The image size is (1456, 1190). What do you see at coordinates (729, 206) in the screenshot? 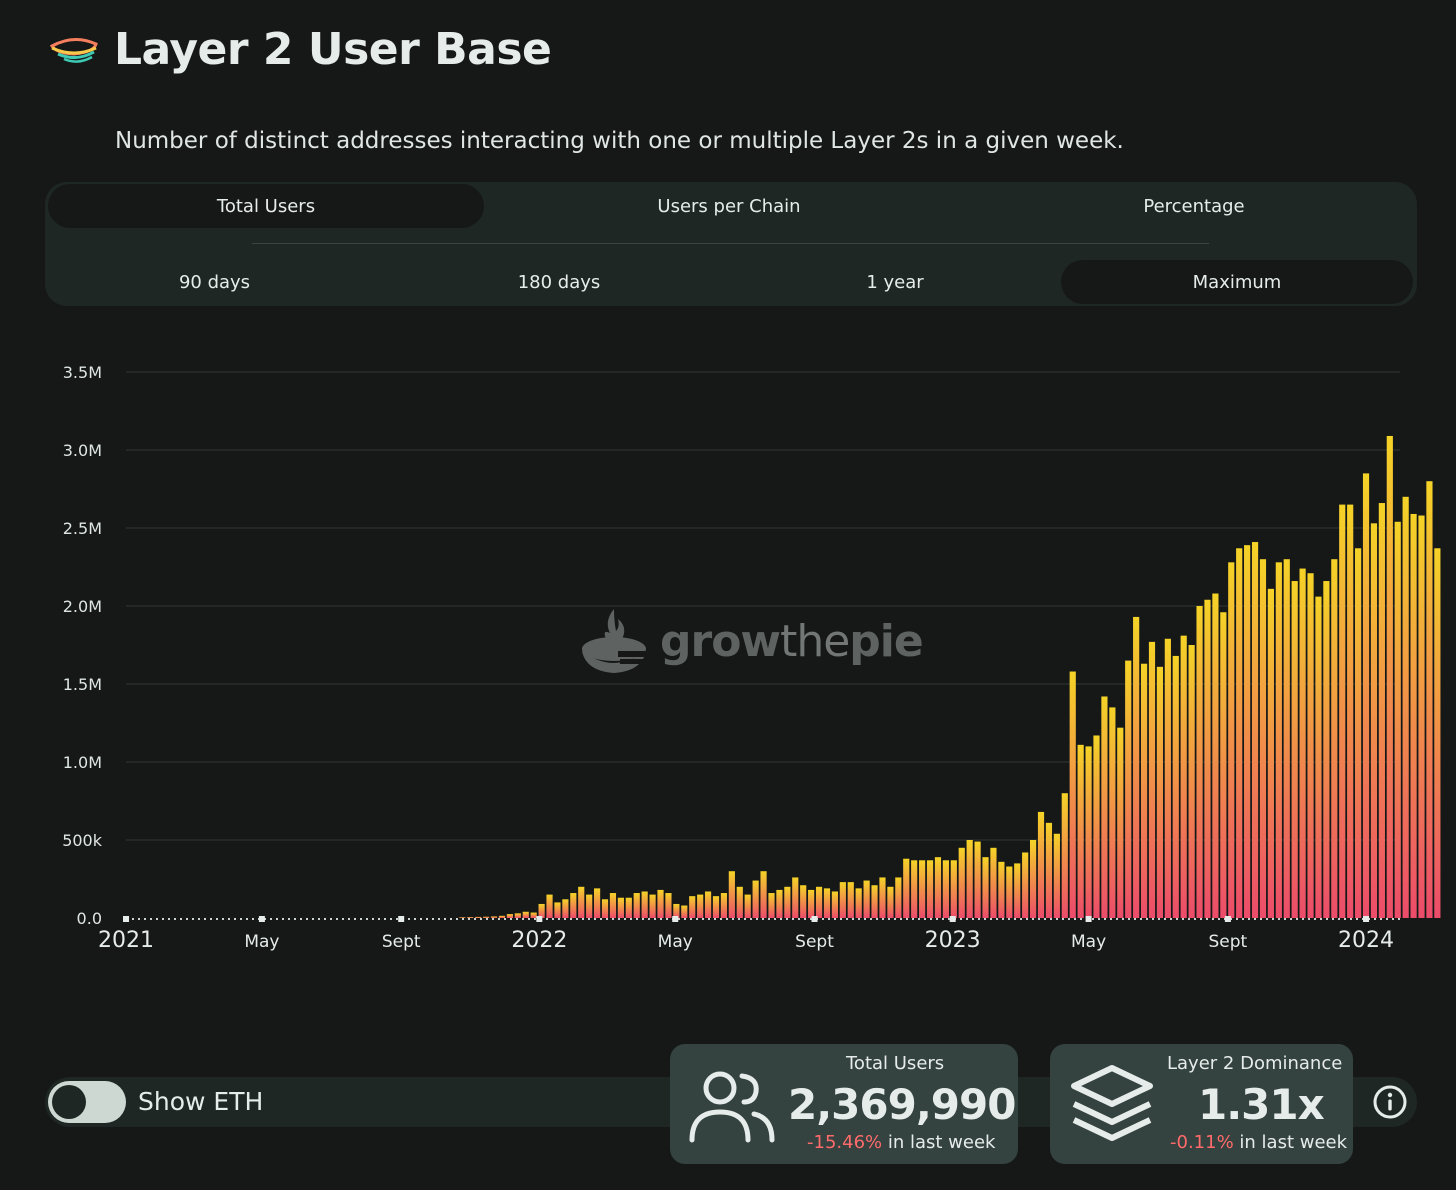
I see `tab-users-per-chain: Users per Chain` at bounding box center [729, 206].